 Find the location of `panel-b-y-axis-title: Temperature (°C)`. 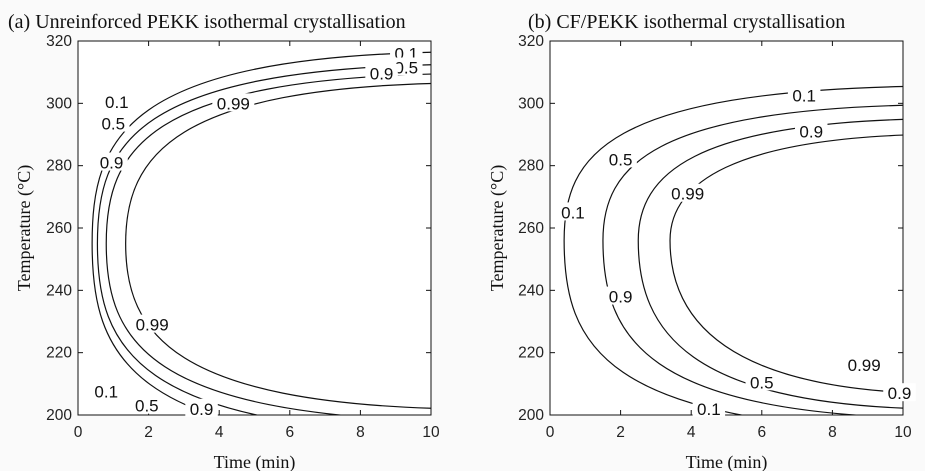

panel-b-y-axis-title: Temperature (°C) is located at coordinates (497, 228).